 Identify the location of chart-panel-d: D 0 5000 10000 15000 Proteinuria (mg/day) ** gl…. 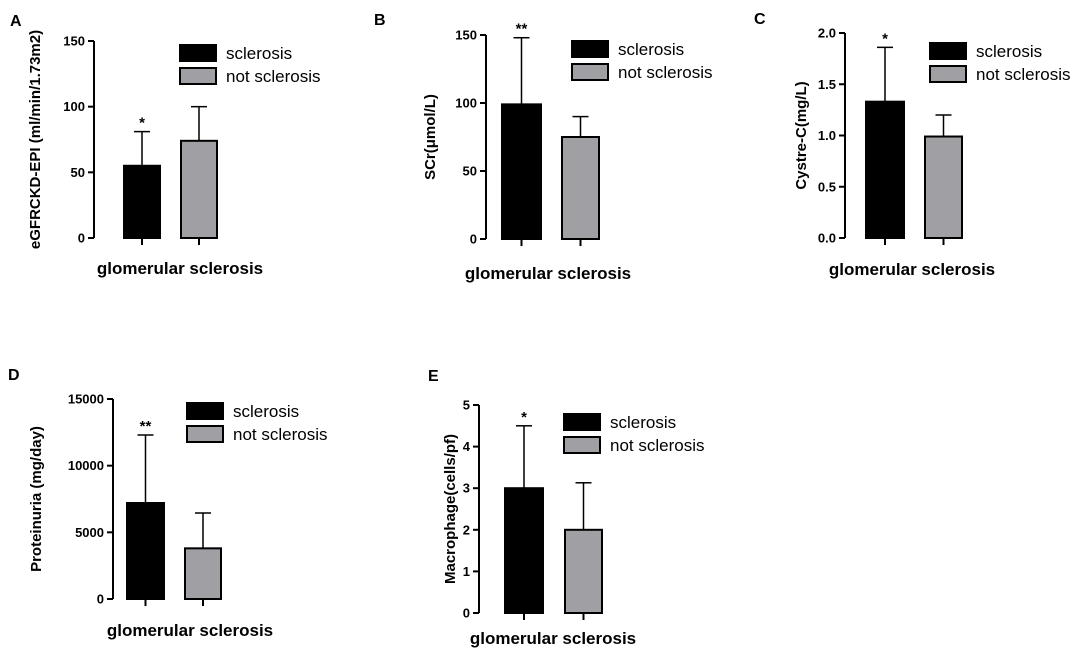
(167, 503).